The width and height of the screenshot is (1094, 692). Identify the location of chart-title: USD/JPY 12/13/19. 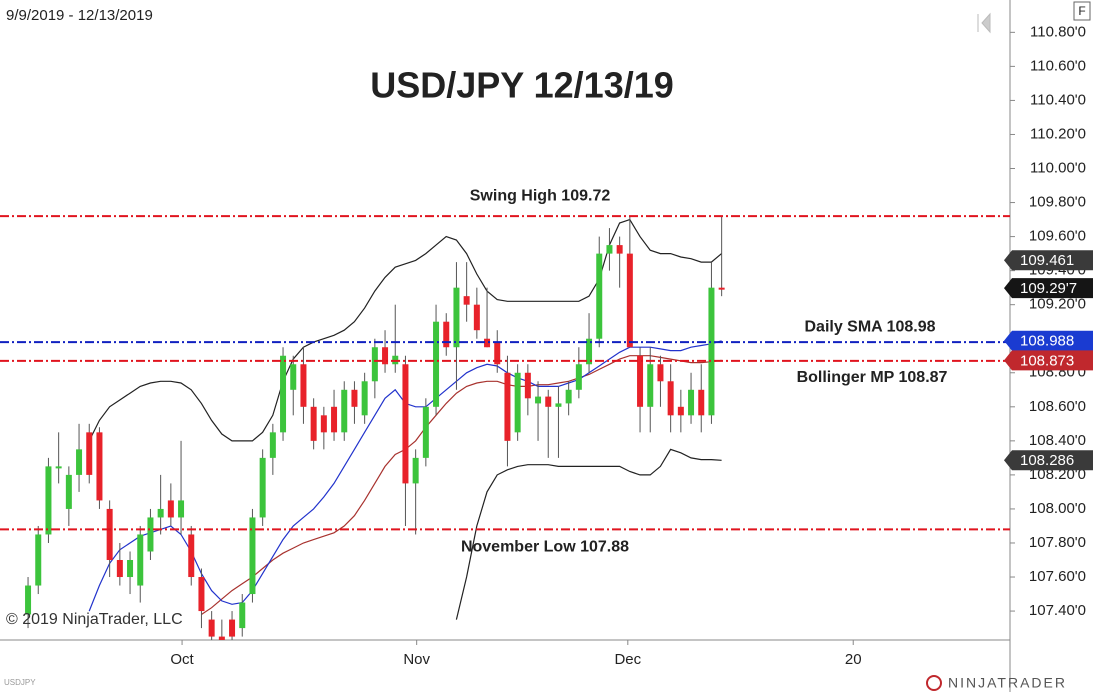
(522, 85).